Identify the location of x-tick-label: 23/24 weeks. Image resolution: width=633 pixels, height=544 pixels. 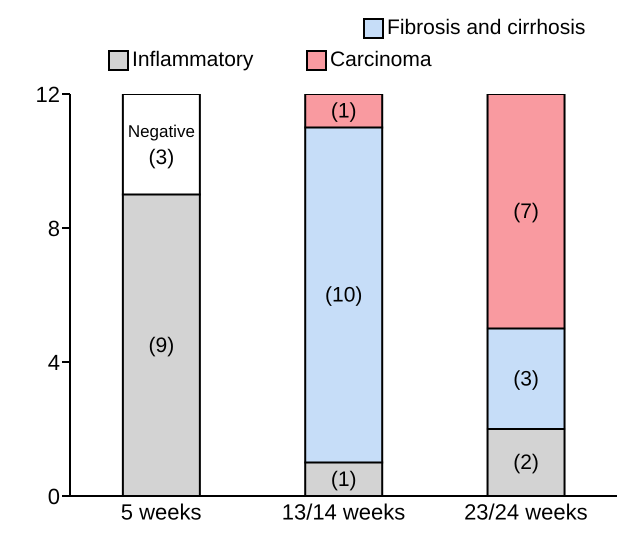
(526, 512).